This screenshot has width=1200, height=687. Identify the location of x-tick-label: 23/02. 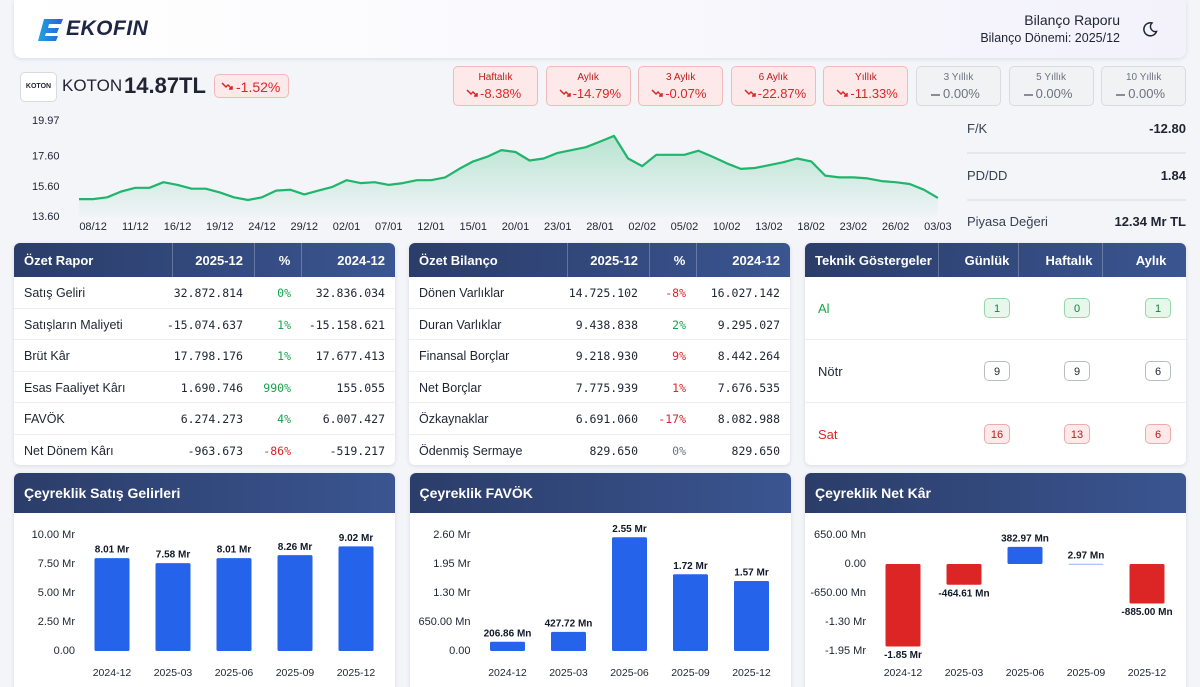
(854, 227).